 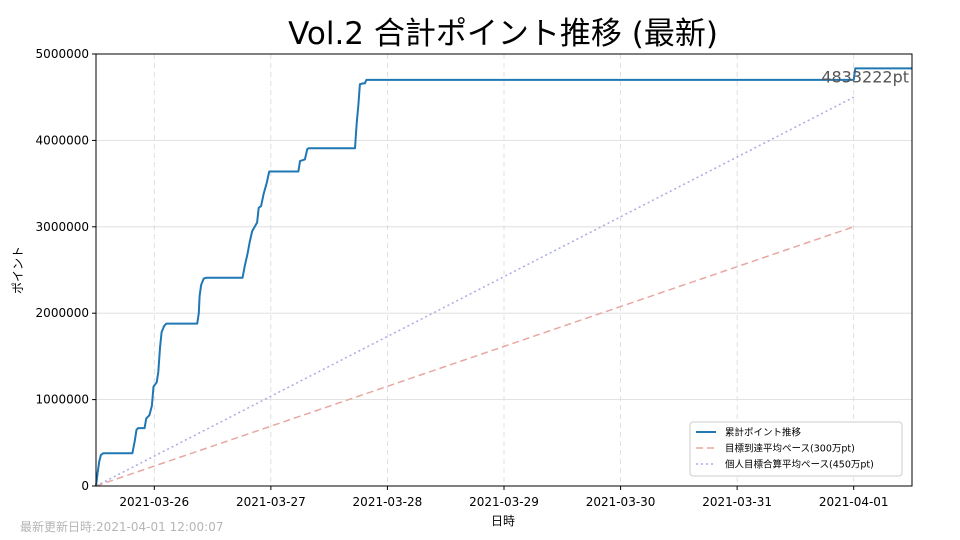 I want to click on legend-entry: 個人目標合算平均ペース(450万pt), so click(x=799, y=465).